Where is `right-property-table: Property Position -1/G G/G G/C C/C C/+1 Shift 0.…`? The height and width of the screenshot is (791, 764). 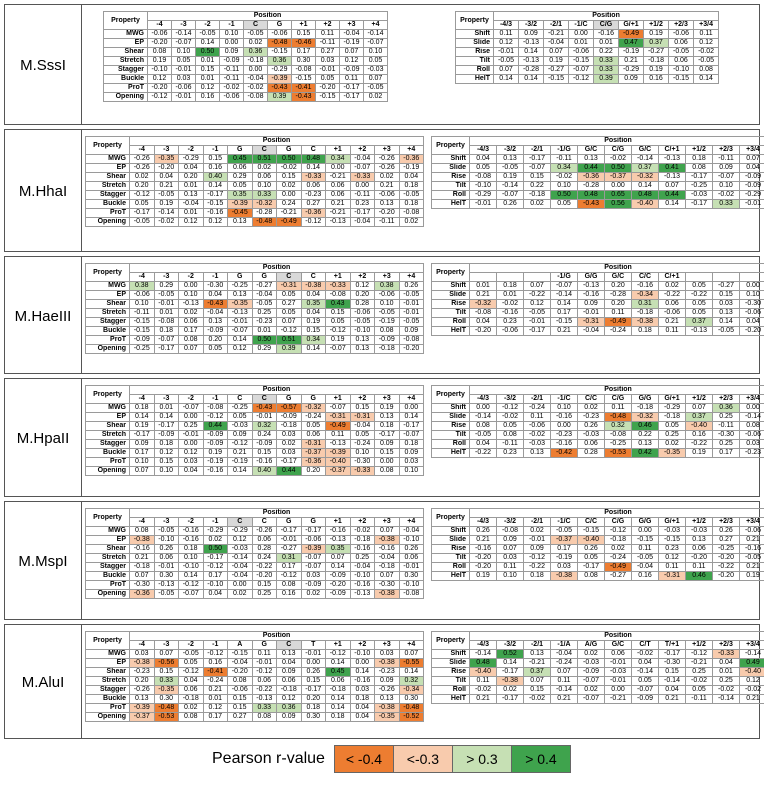 right-property-table: Property Position -1/G G/G G/C C/C C/+1 Shift 0.… is located at coordinates (597, 299).